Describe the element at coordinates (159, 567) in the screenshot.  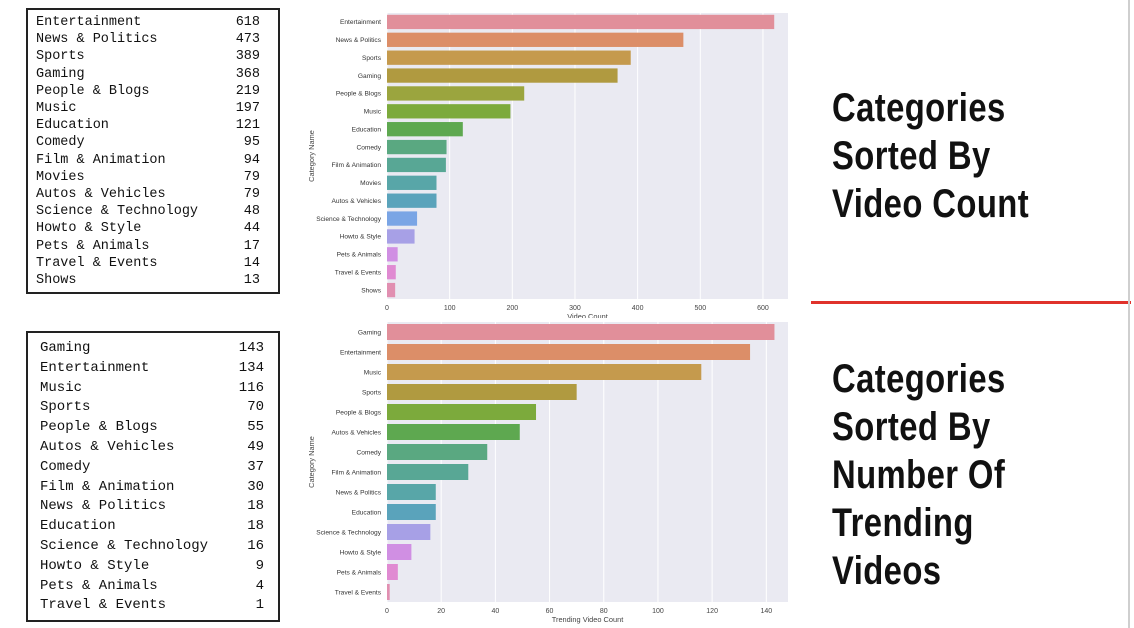
I see `table-row: Howto & Style 9` at that location.